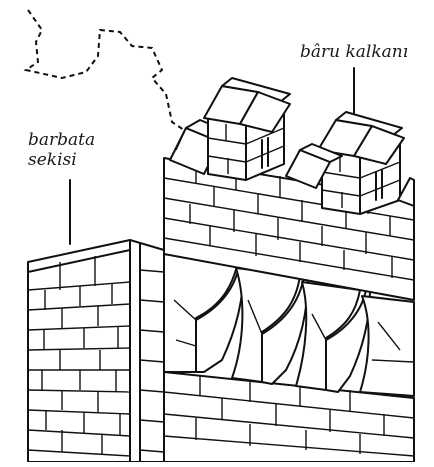 Image resolution: width=434 pixels, height=467 pixels. I want to click on right-merlon, so click(406, 192).